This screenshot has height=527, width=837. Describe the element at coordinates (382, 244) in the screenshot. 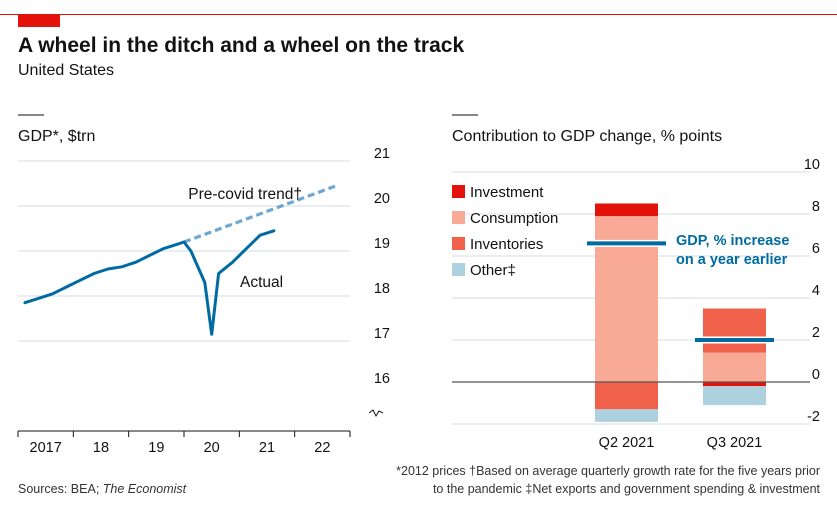

I see `left-y-tick-label: 19` at that location.